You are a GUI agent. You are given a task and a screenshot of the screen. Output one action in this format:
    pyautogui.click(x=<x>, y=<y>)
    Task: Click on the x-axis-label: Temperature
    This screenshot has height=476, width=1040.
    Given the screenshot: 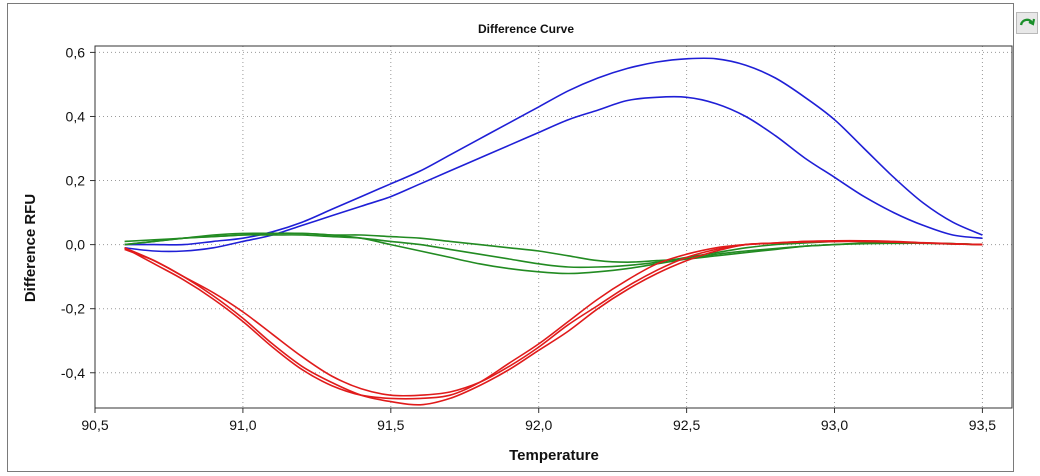 What is the action you would take?
    pyautogui.click(x=554, y=455)
    